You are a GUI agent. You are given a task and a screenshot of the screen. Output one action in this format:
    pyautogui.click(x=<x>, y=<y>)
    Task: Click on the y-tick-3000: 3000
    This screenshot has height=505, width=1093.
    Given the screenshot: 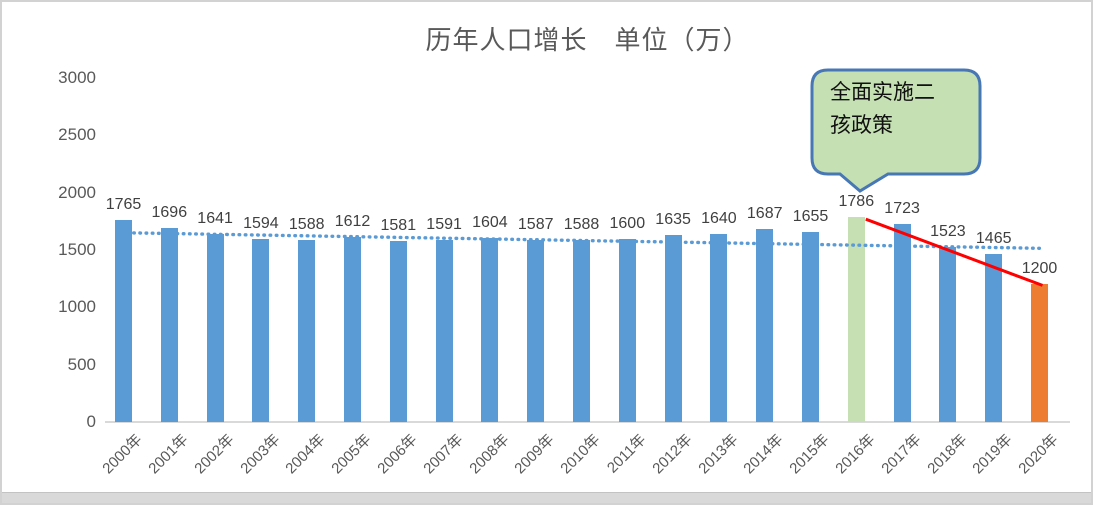 What is the action you would take?
    pyautogui.click(x=77, y=77)
    